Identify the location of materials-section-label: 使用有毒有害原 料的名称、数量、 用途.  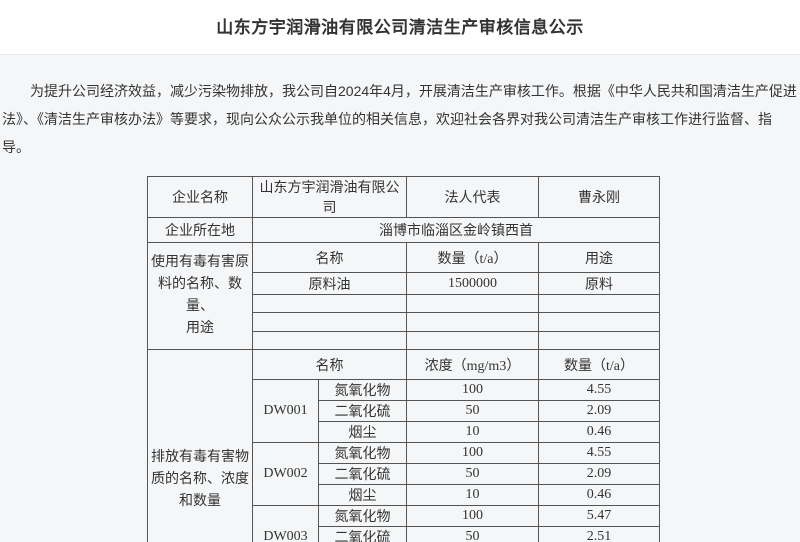
(200, 296).